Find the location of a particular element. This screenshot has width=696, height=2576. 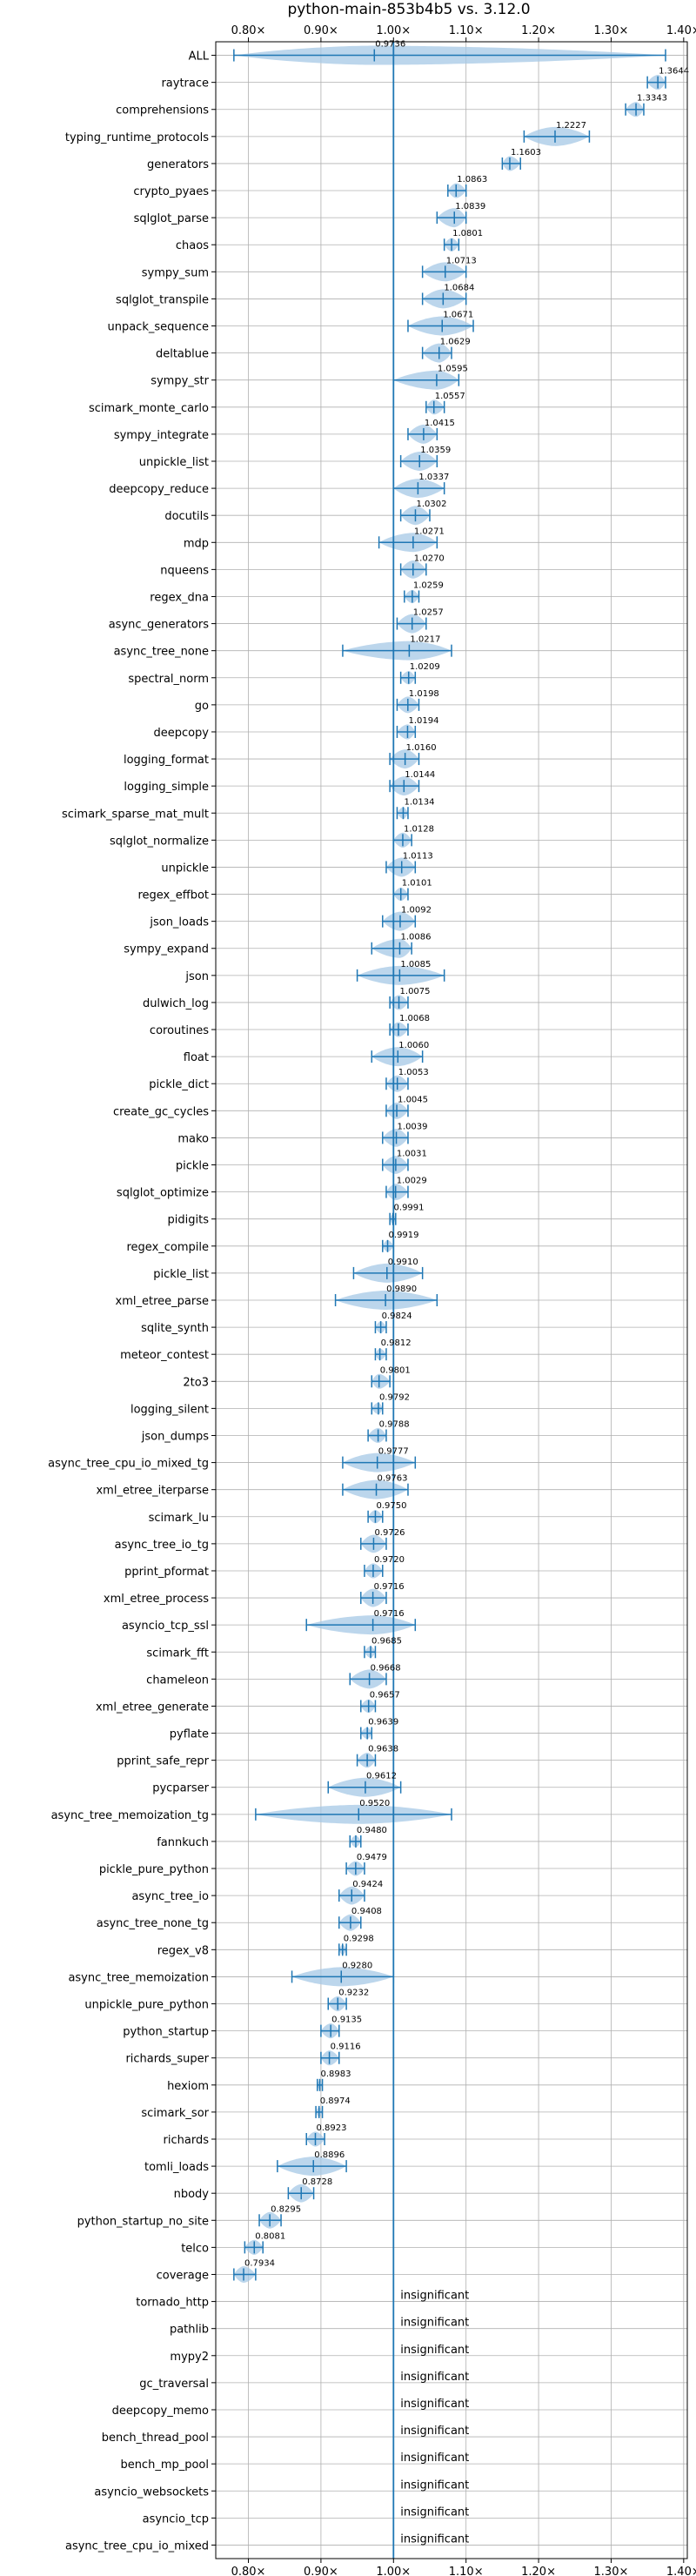

data-label: 0.9750 is located at coordinates (391, 1506).